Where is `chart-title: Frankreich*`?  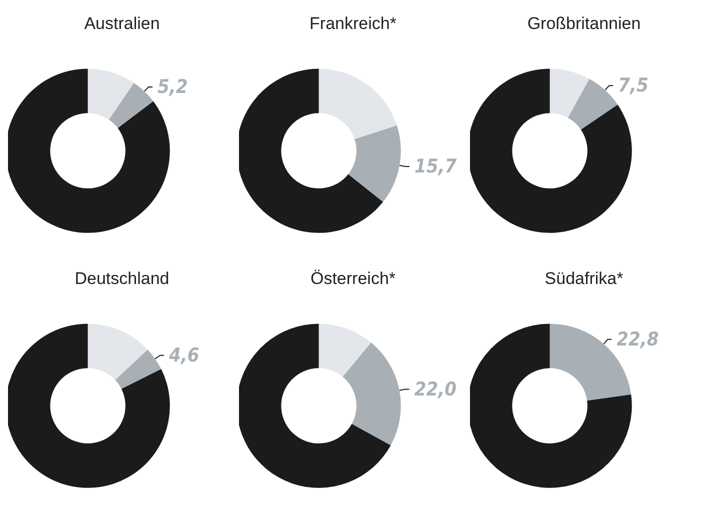
chart-title: Frankreich* is located at coordinates (353, 23).